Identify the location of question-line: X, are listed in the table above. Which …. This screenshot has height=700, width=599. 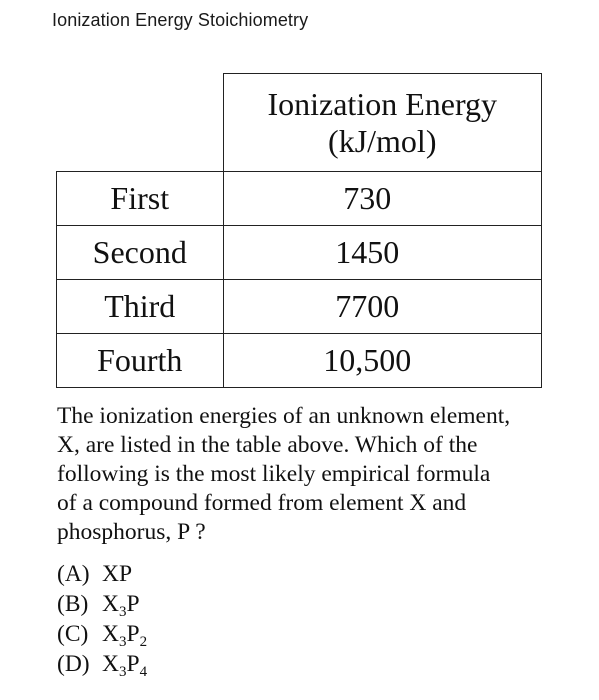
(267, 445).